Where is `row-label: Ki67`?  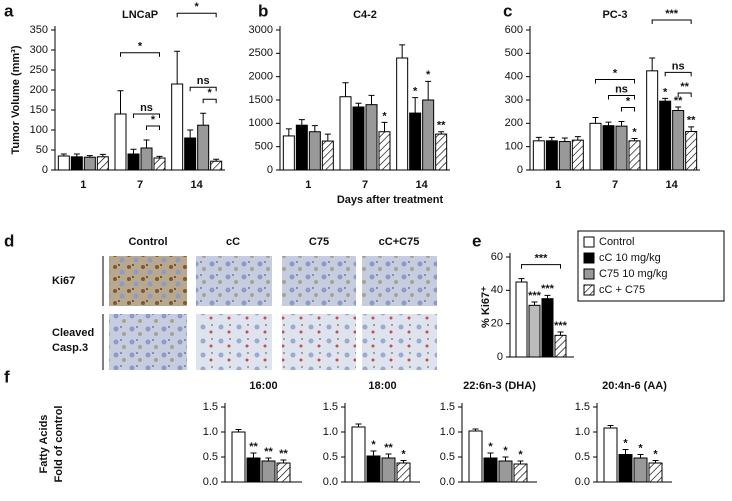 row-label: Ki67 is located at coordinates (63, 281).